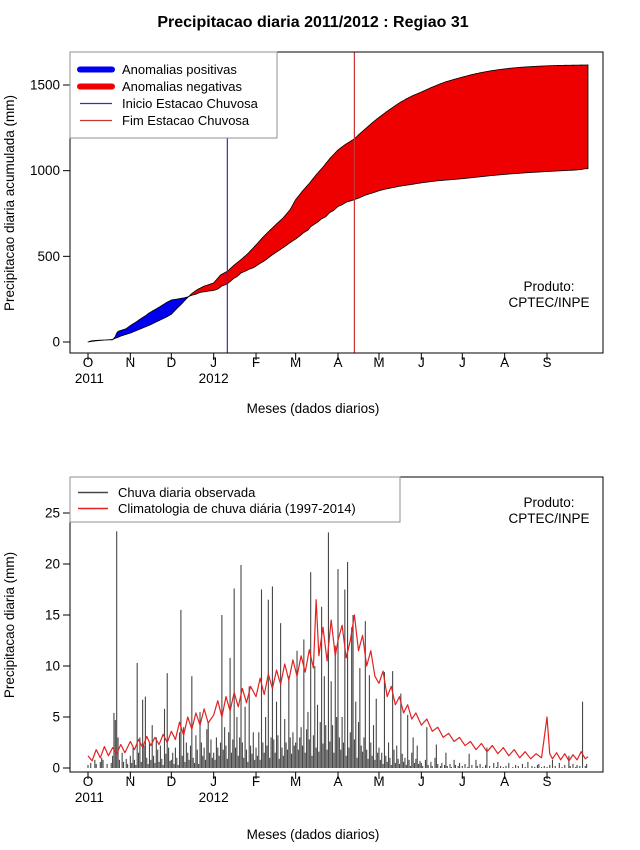 The width and height of the screenshot is (640, 850). I want to click on month-tick-label: A, so click(337, 781).